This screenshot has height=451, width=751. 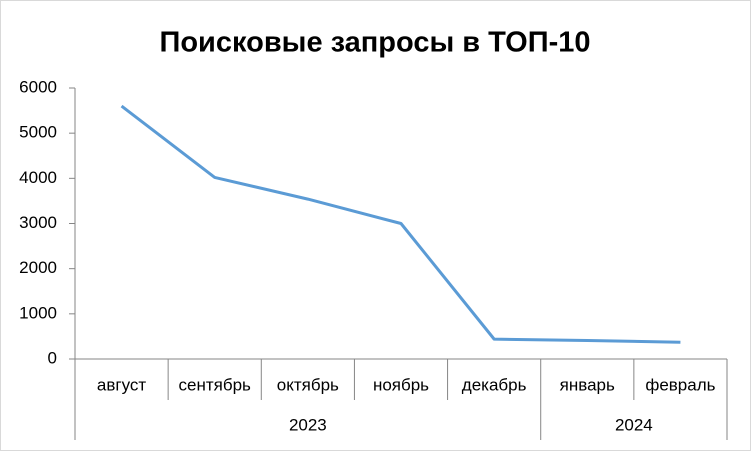 What do you see at coordinates (308, 424) in the screenshot?
I see `group-label: 2023` at bounding box center [308, 424].